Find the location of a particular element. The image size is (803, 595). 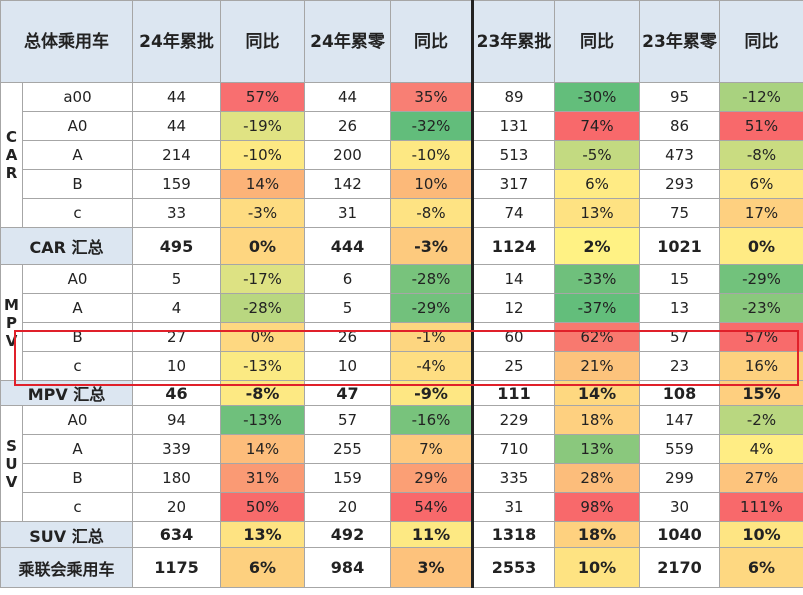

table-row: A 4 -28% 5 -29% 12 -37% 13 -23% is located at coordinates (402, 308).